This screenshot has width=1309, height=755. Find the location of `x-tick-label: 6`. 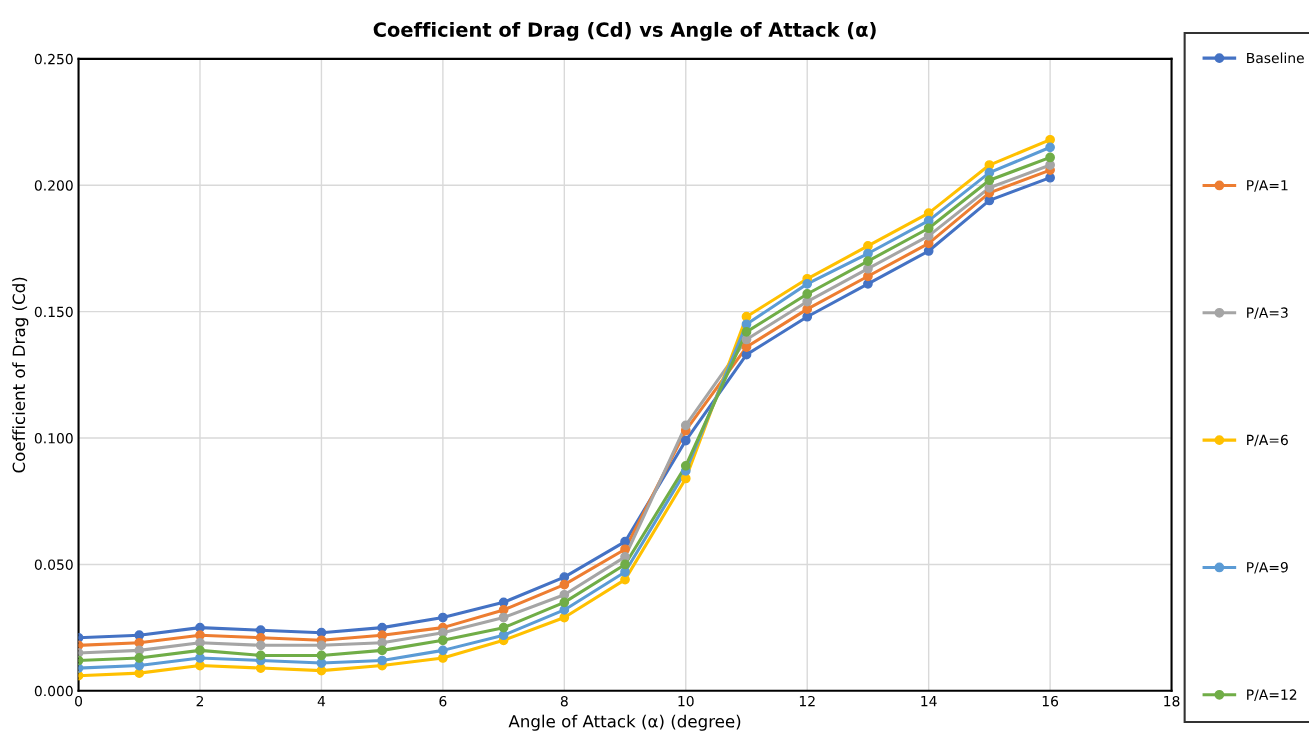

x-tick-label: 6 is located at coordinates (443, 701).